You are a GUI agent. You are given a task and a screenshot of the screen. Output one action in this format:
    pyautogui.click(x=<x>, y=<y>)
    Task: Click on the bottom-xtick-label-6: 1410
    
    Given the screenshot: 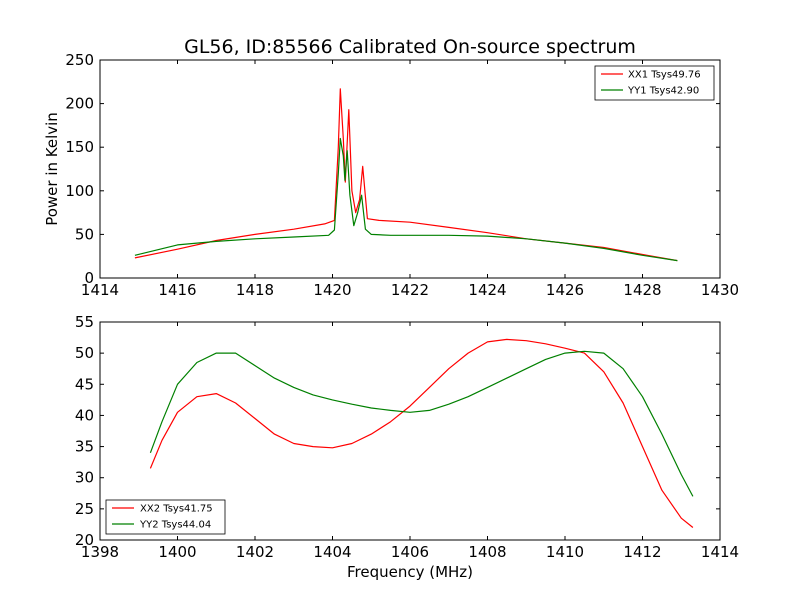 What is the action you would take?
    pyautogui.click(x=565, y=552)
    